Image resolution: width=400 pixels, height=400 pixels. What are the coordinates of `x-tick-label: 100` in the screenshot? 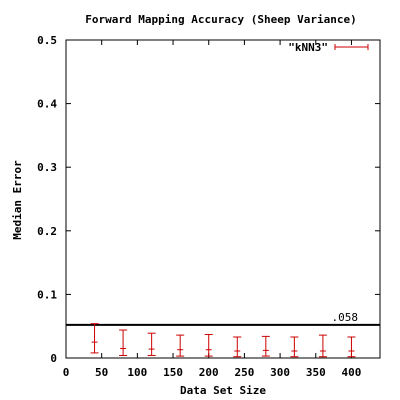 It's located at (137, 372).